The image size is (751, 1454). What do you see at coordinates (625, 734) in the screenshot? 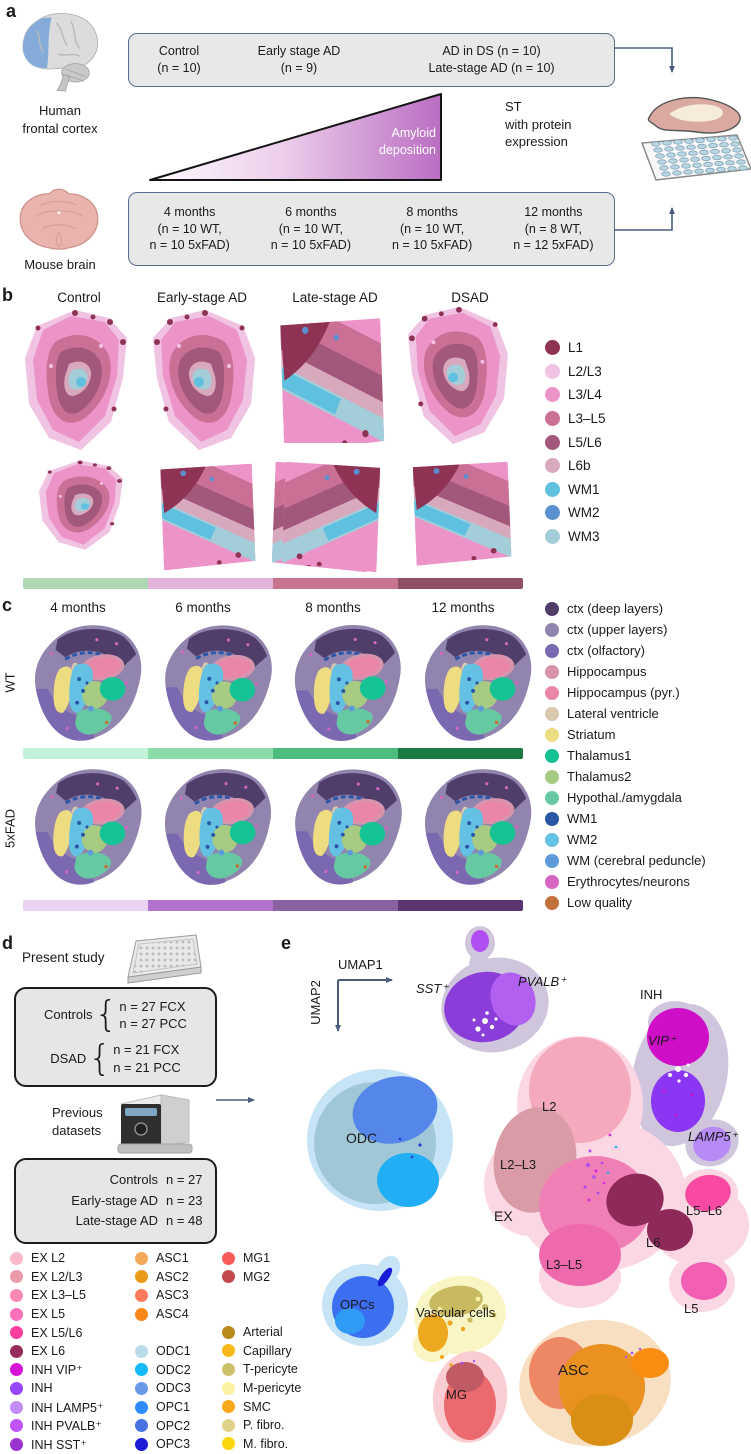
I see `c-legend-item: Striatum` at bounding box center [625, 734].